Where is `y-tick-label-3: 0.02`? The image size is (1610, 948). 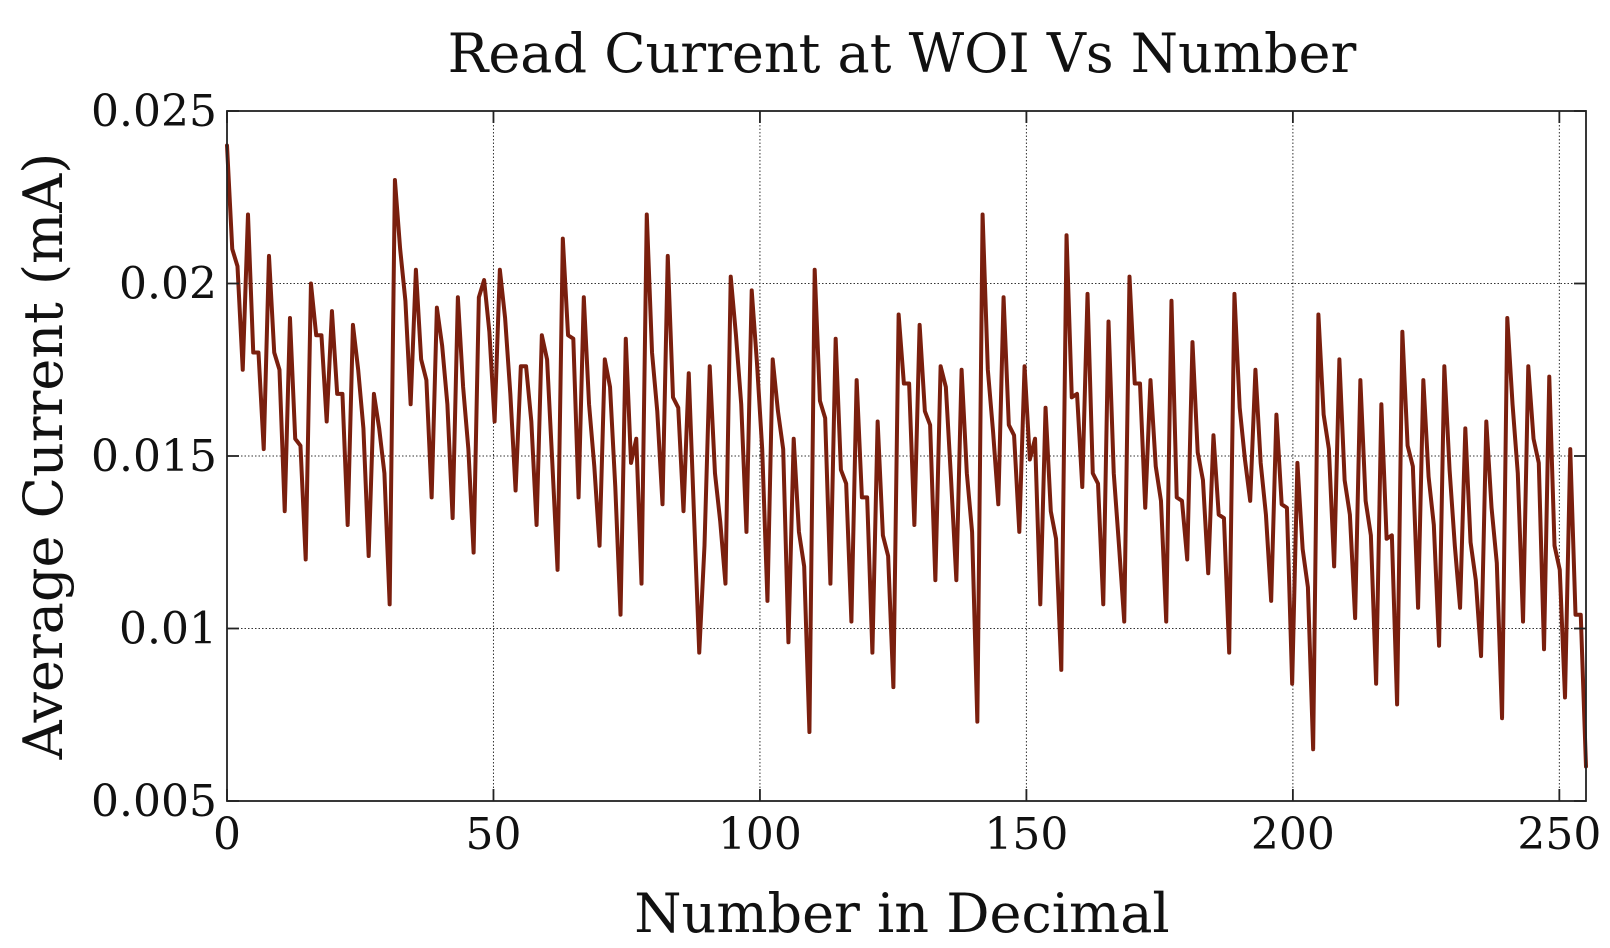
y-tick-label-3: 0.02 is located at coordinates (168, 284).